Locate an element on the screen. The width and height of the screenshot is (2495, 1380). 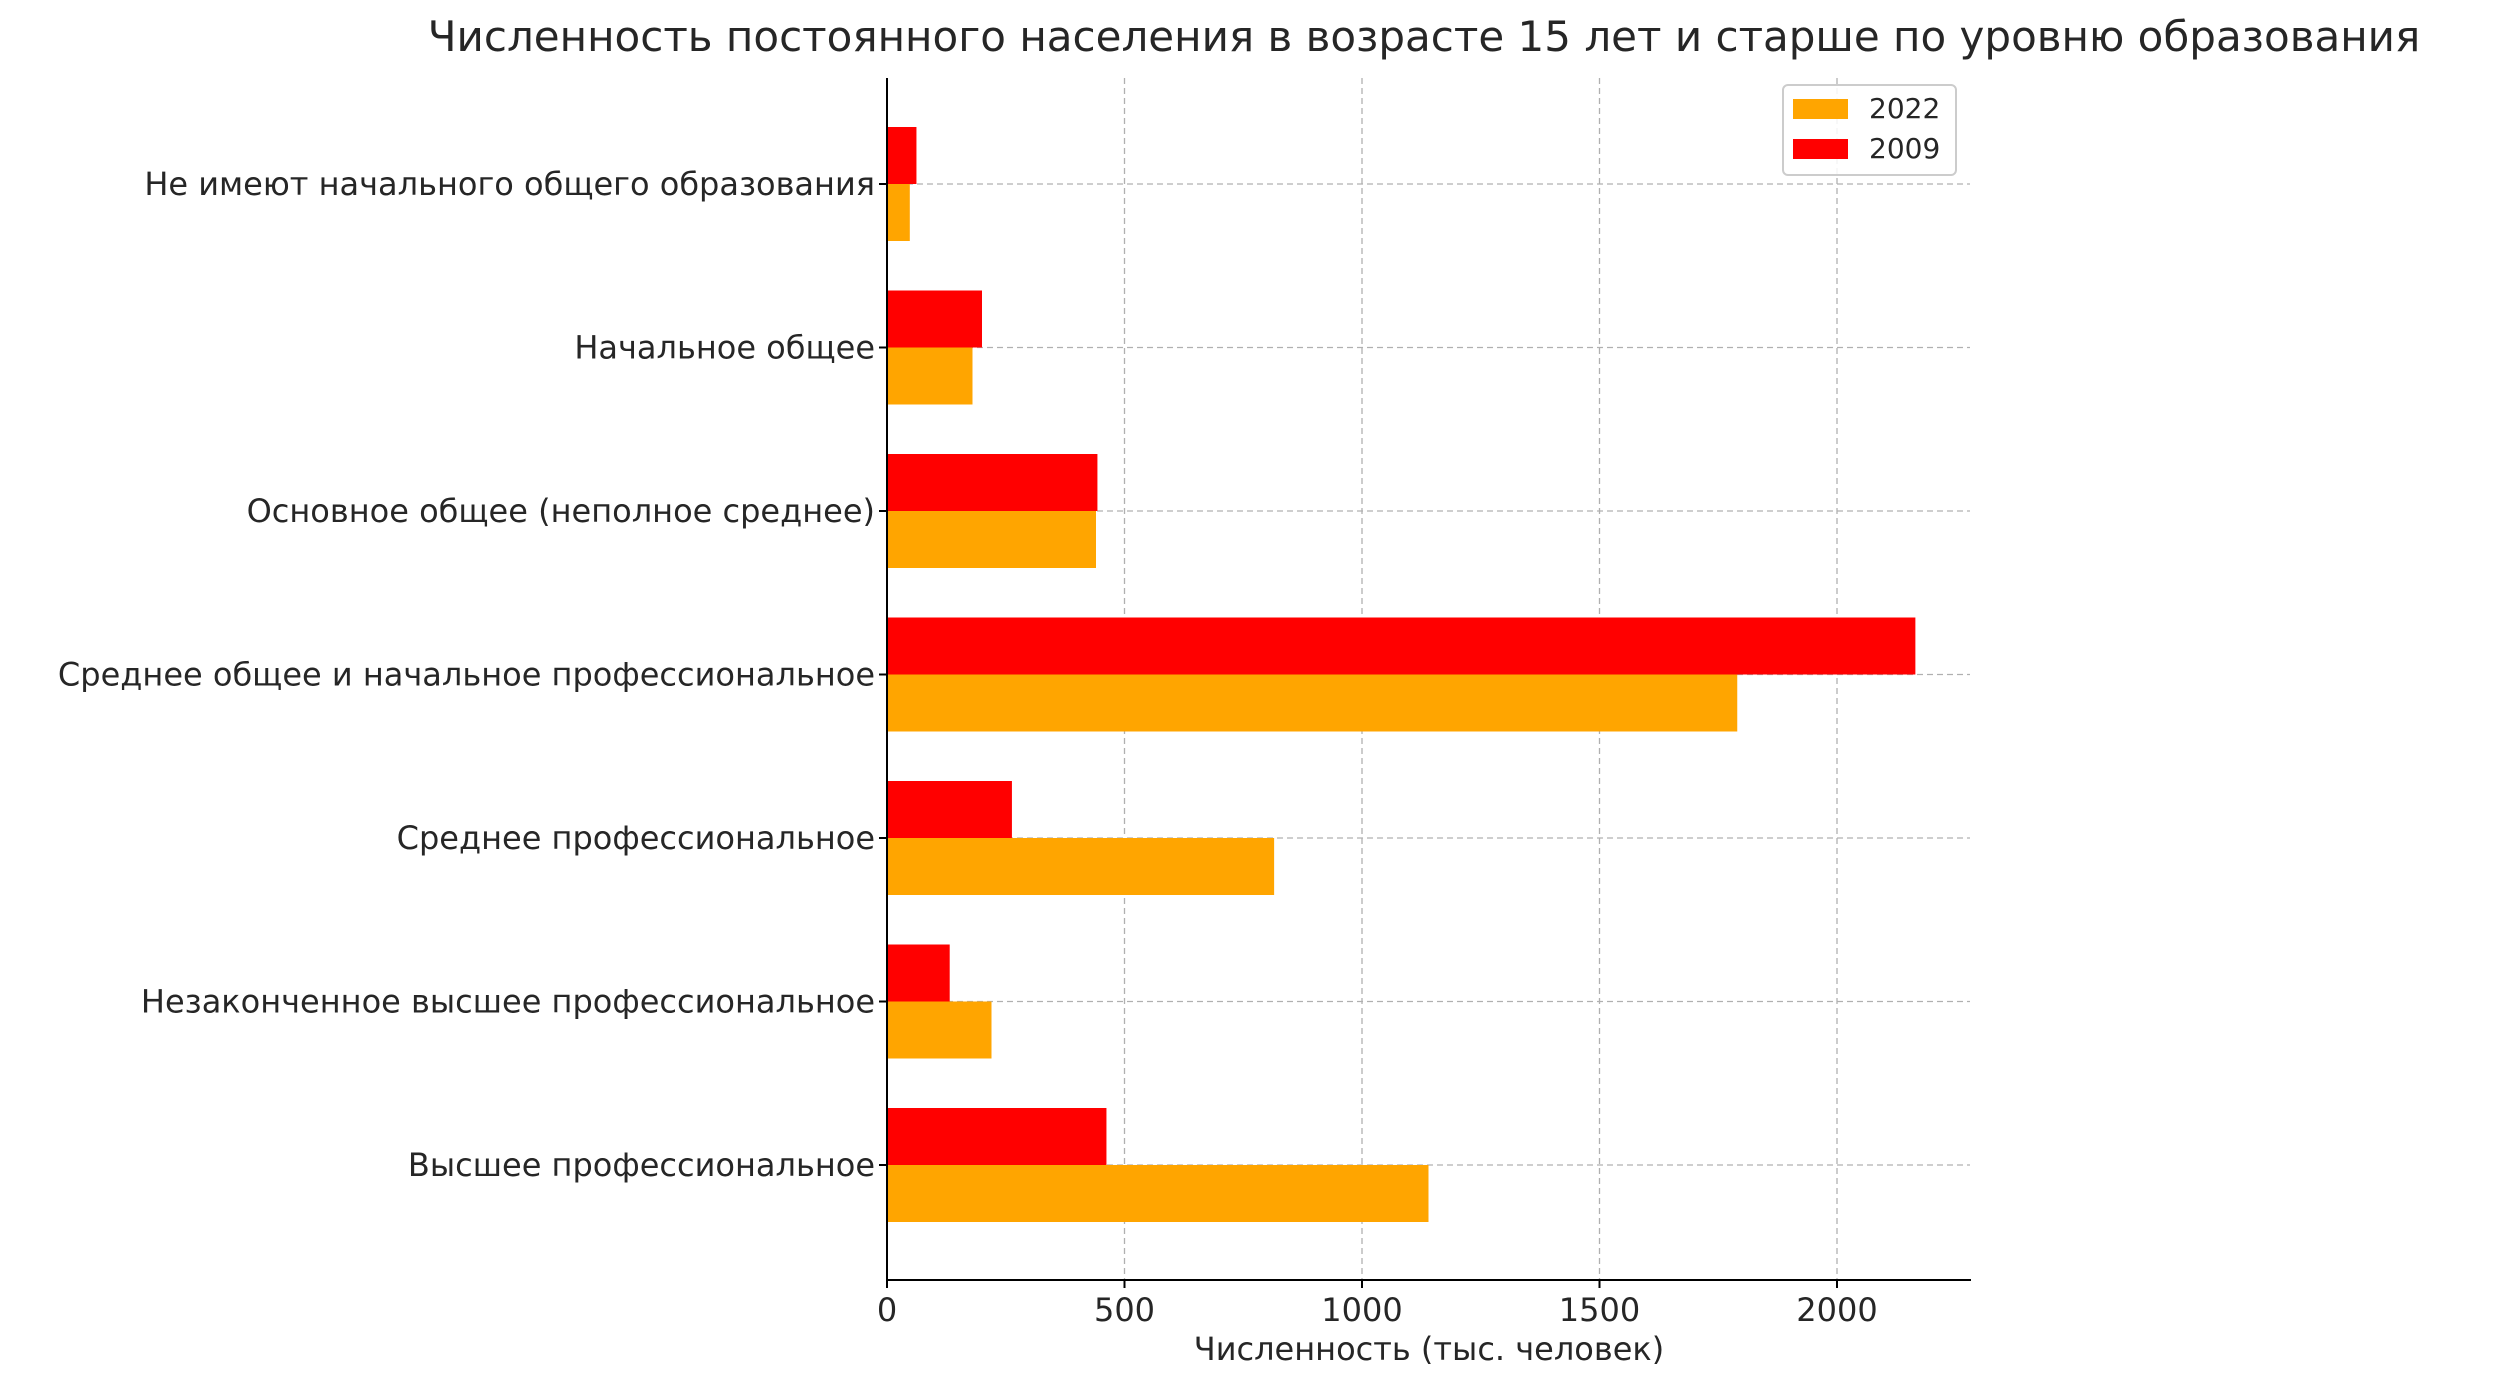
x-tick-label: 500 is located at coordinates (1124, 1310).